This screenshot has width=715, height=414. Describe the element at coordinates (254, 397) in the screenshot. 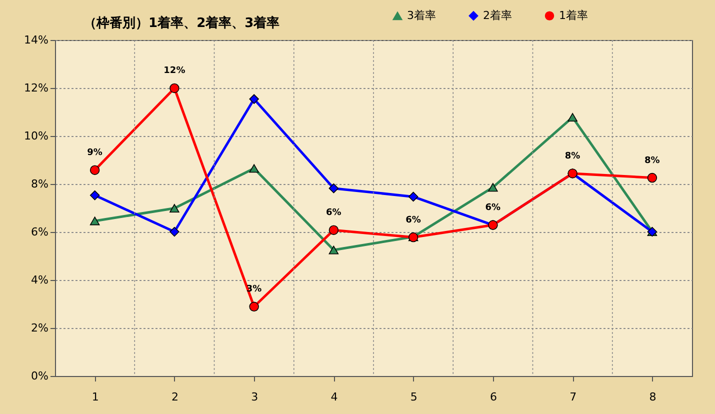

I see `x-tick-label: 3` at that location.